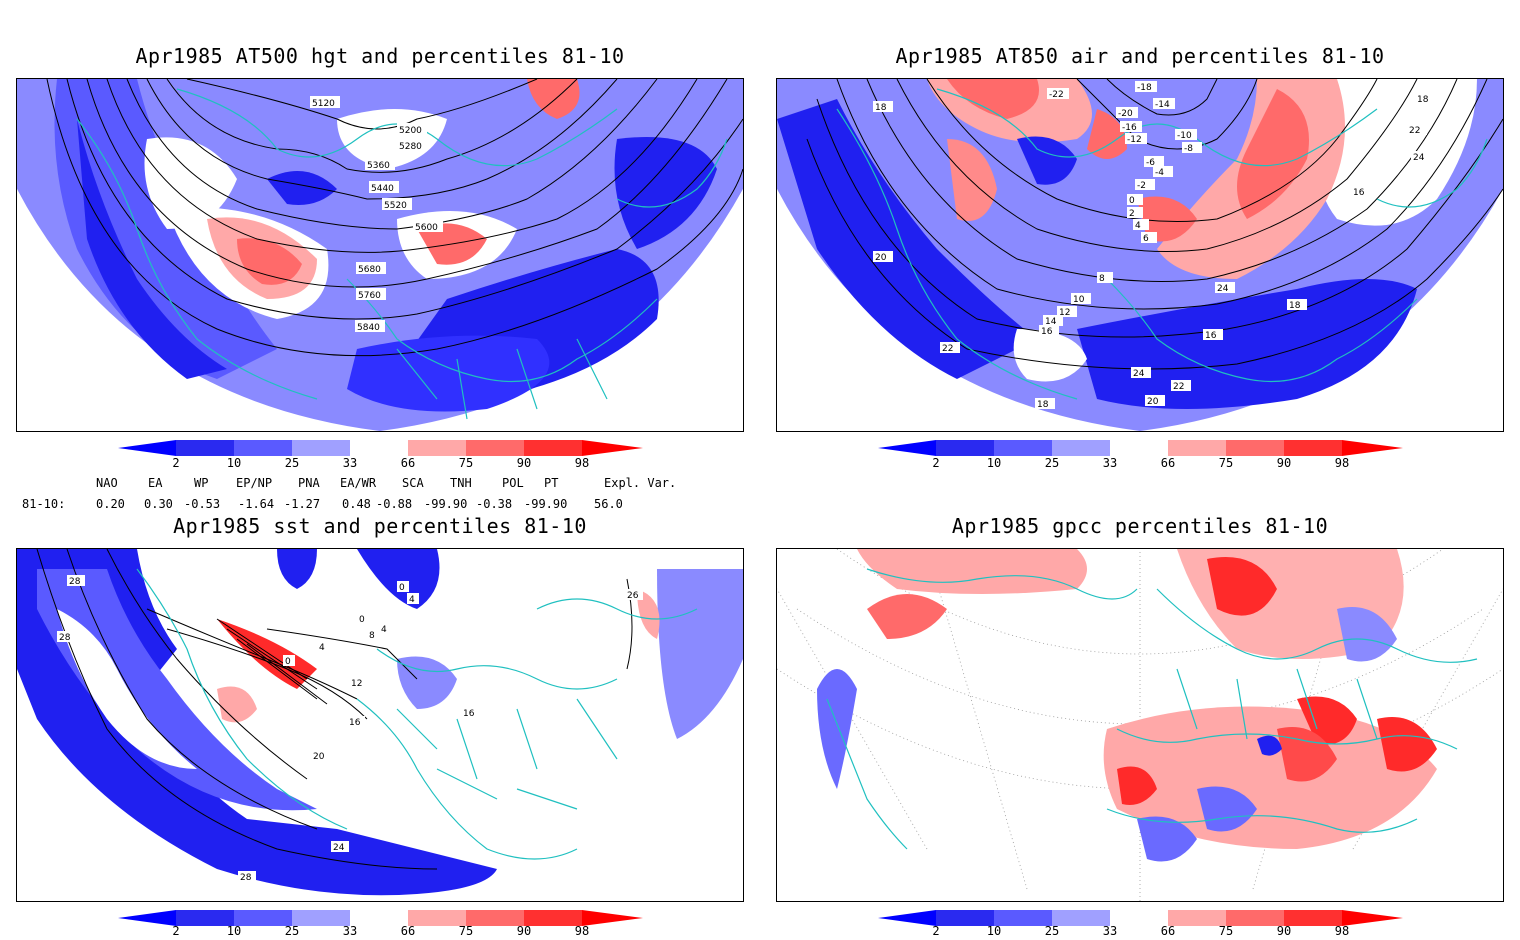  What do you see at coordinates (1140, 526) in the screenshot?
I see `panel-title-bottom-right: Apr1985 gpcc percentiles 81-10` at bounding box center [1140, 526].